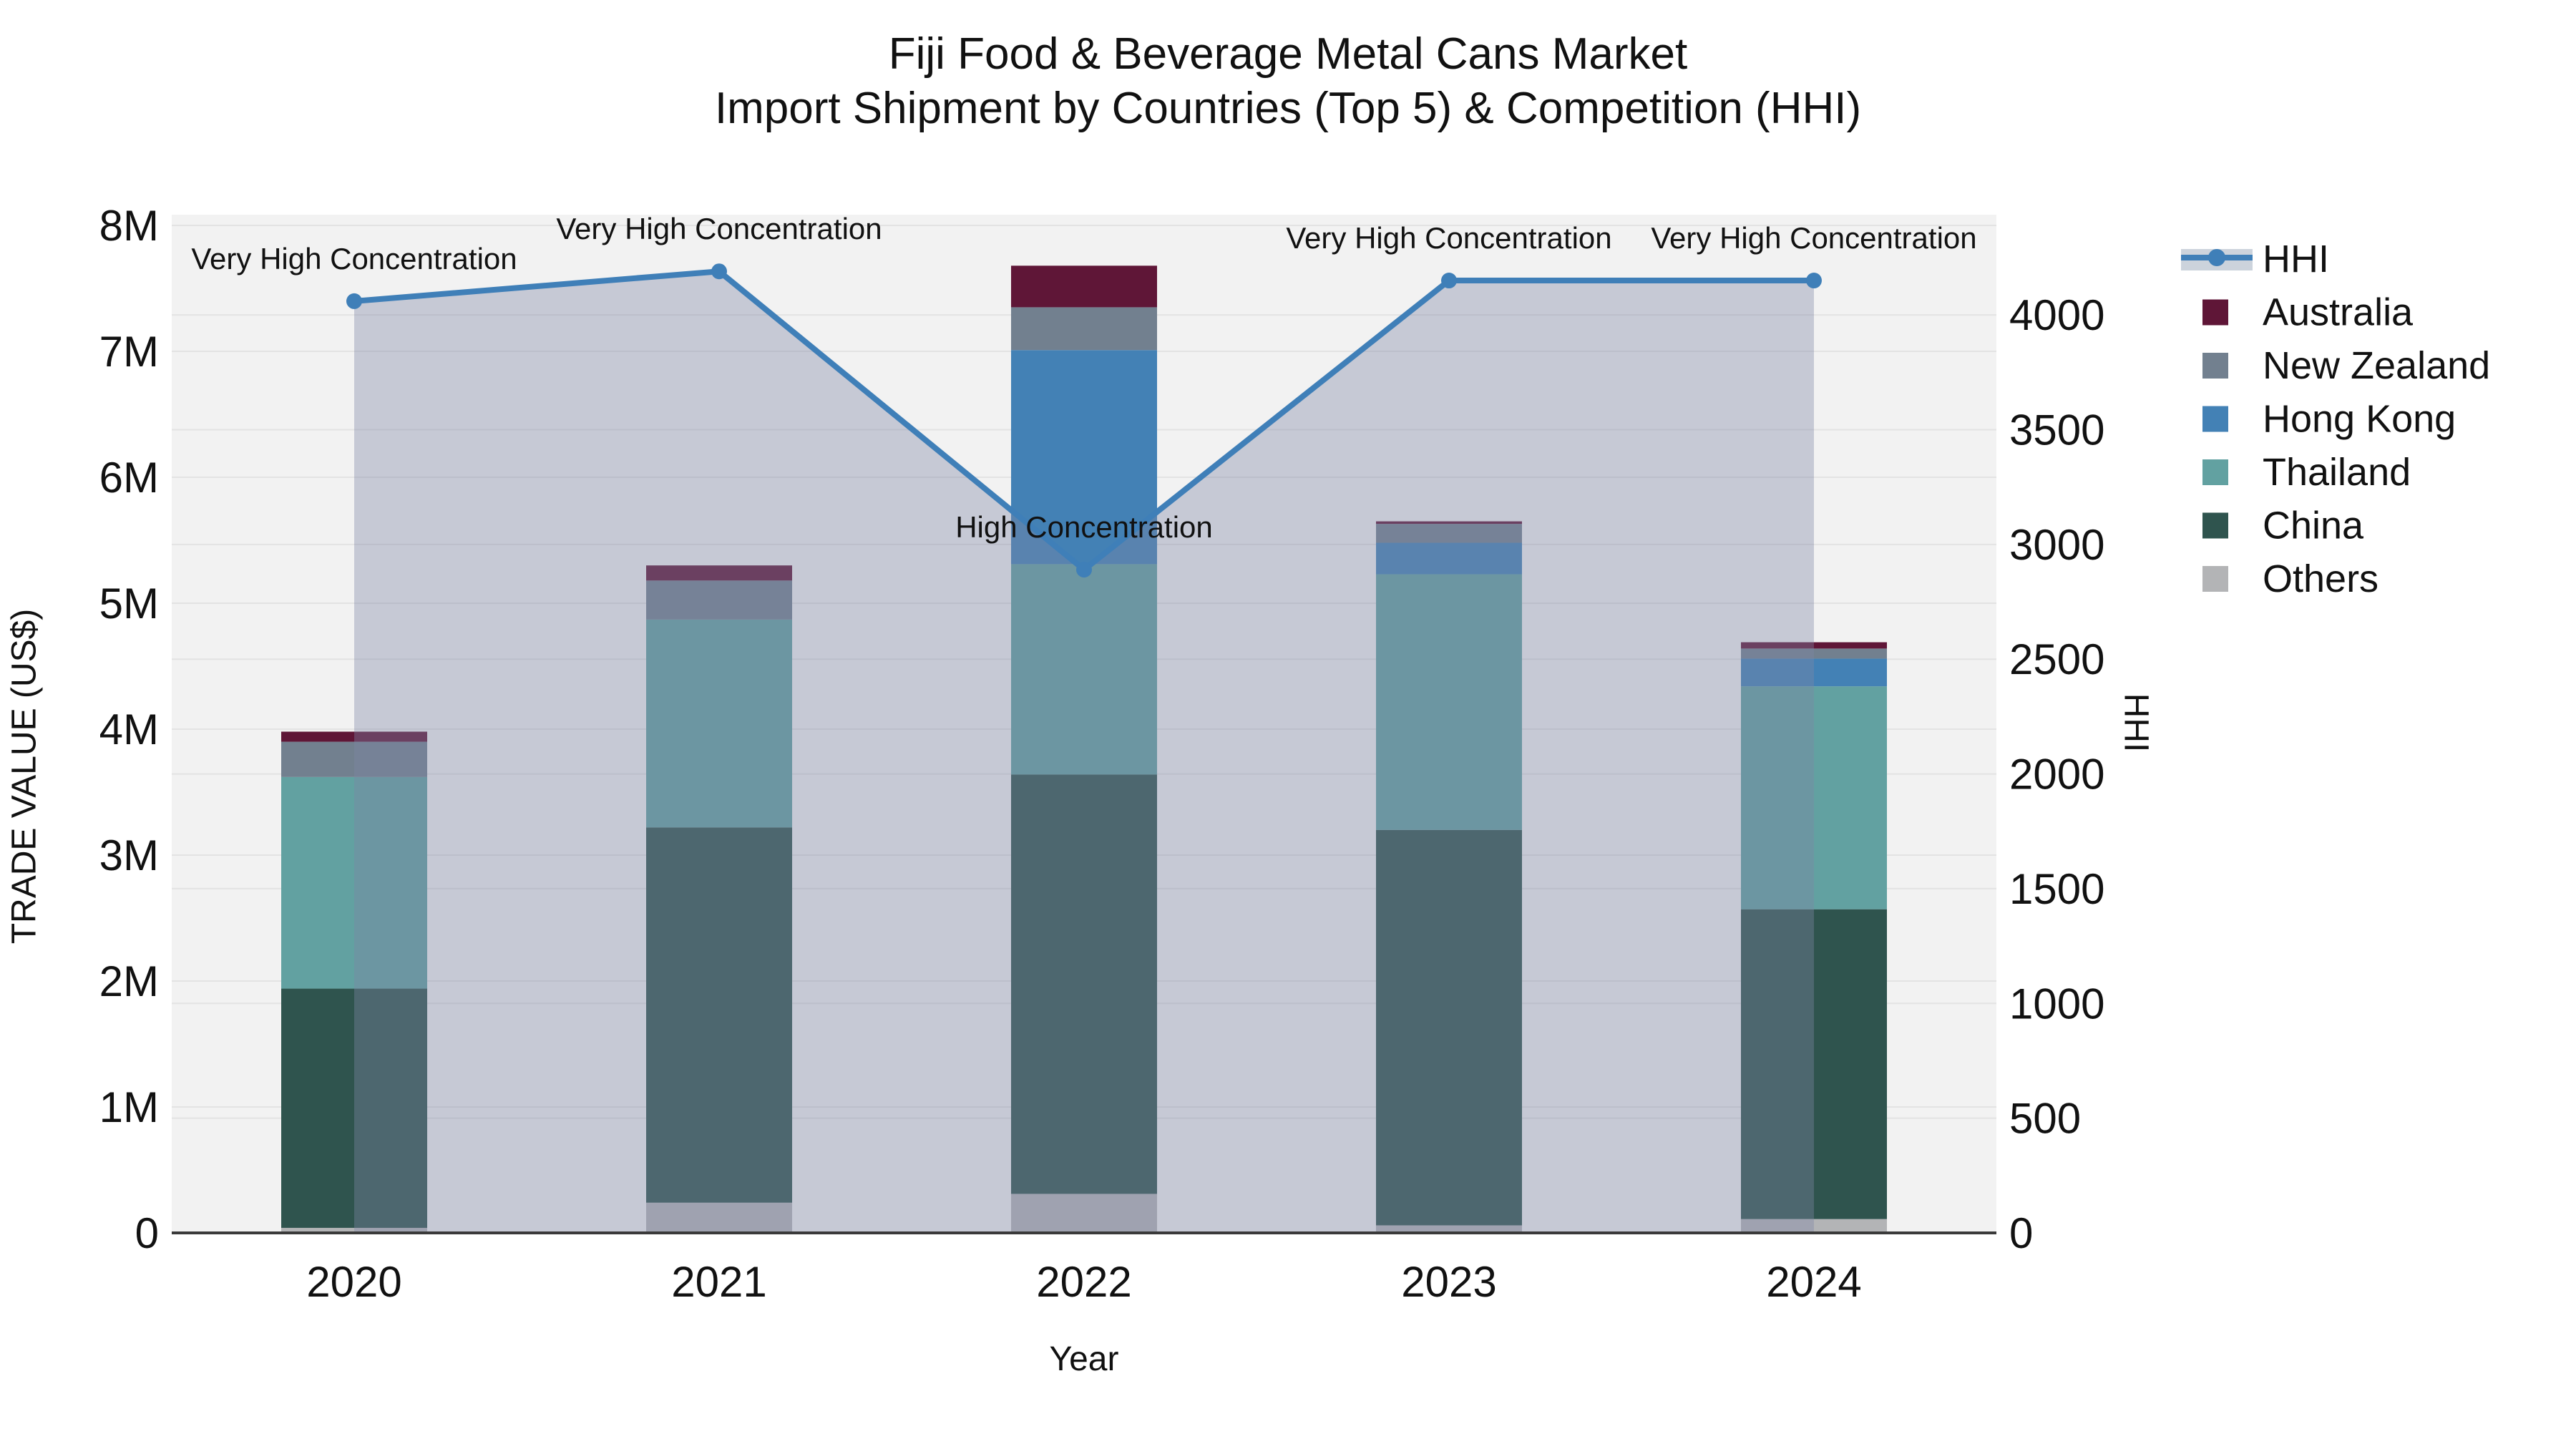 The image size is (2576, 1449). What do you see at coordinates (2337, 472) in the screenshot?
I see `legend-label-thailand: Thailand` at bounding box center [2337, 472].